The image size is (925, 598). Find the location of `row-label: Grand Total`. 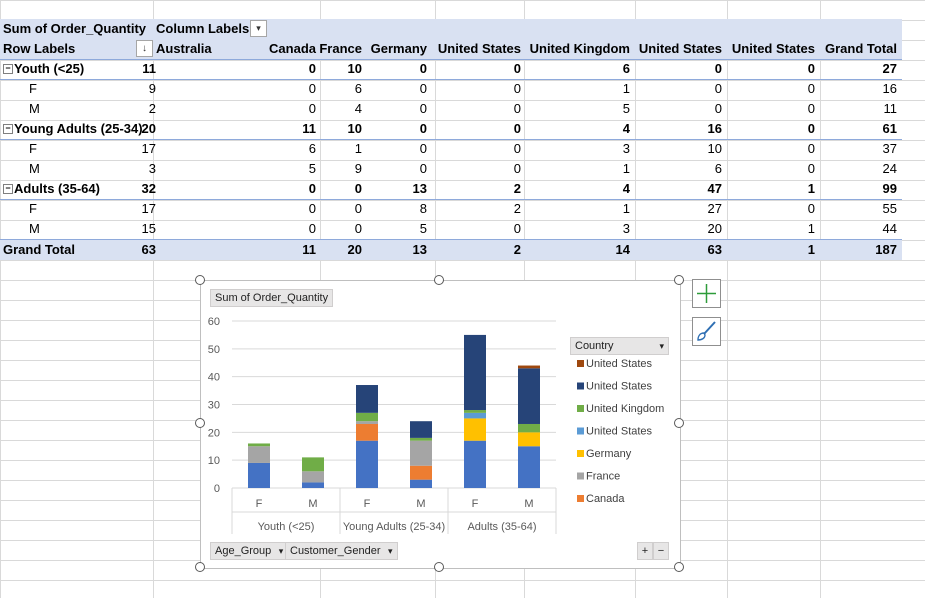

row-label: Grand Total is located at coordinates (39, 250).